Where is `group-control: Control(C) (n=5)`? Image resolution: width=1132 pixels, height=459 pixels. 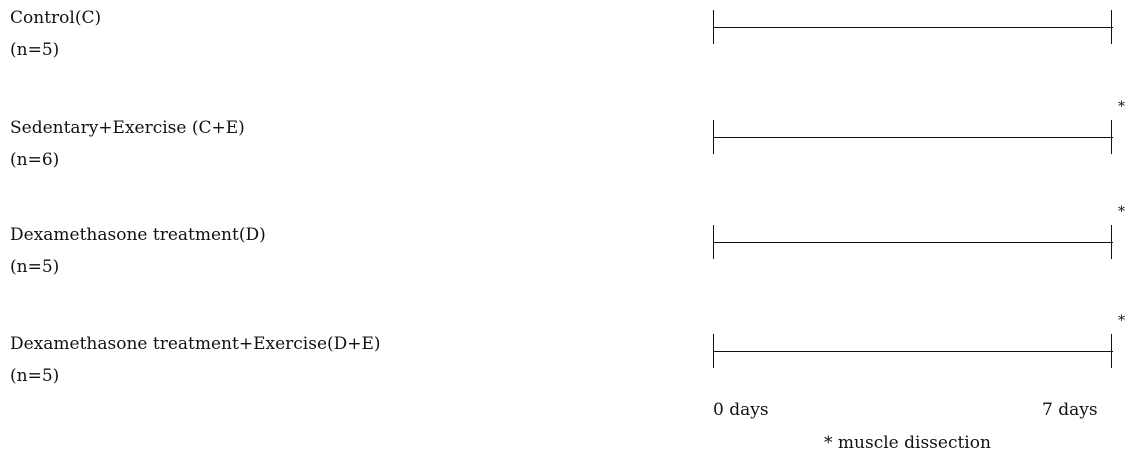 group-control: Control(C) (n=5) is located at coordinates (55, 34).